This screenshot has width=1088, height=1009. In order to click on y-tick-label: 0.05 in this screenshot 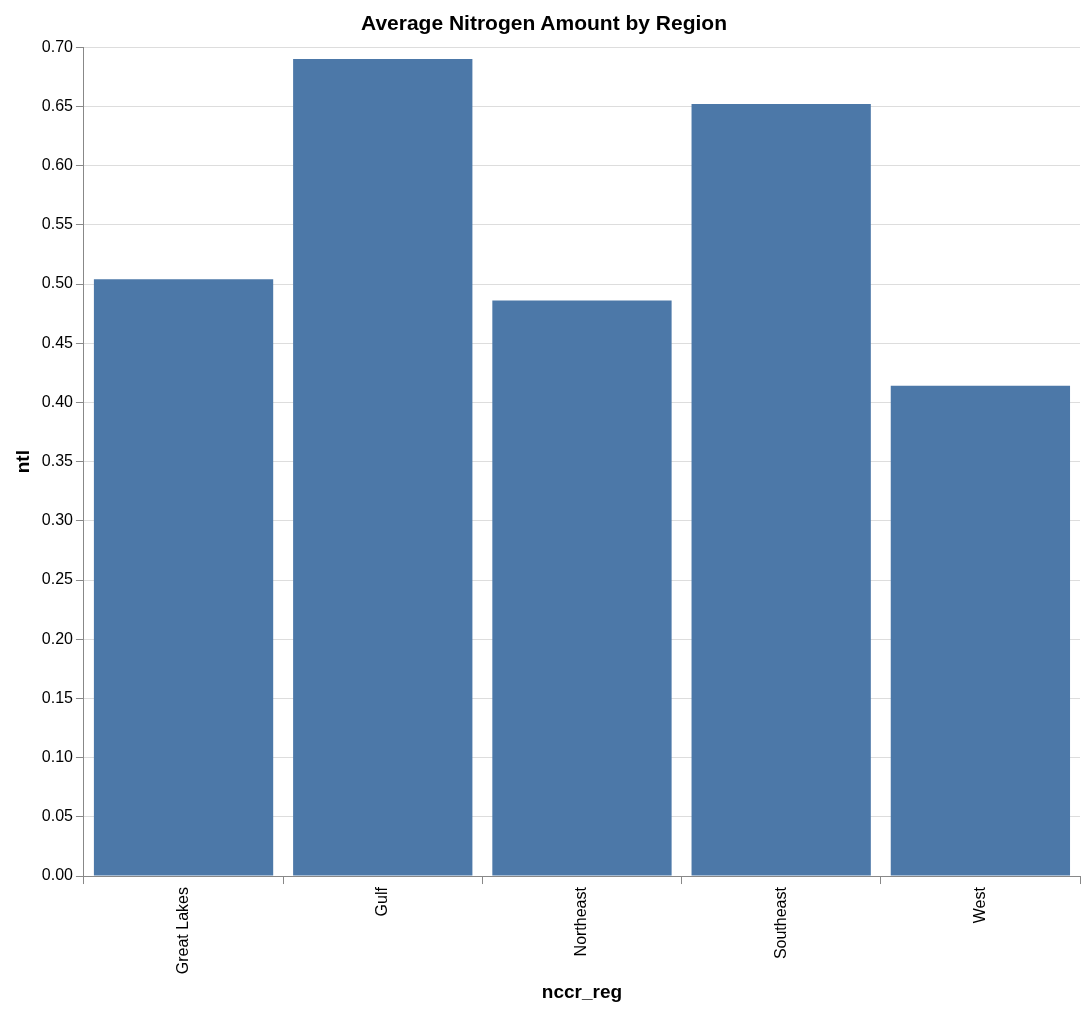, I will do `click(57, 816)`.